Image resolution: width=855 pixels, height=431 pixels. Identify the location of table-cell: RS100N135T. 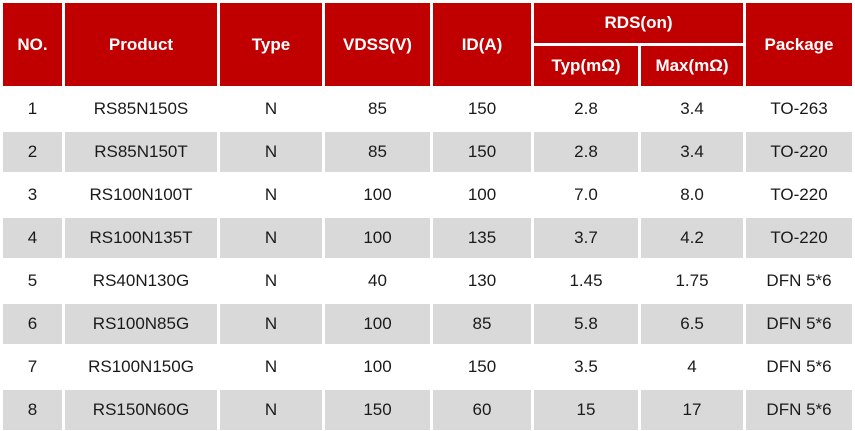
(141, 238).